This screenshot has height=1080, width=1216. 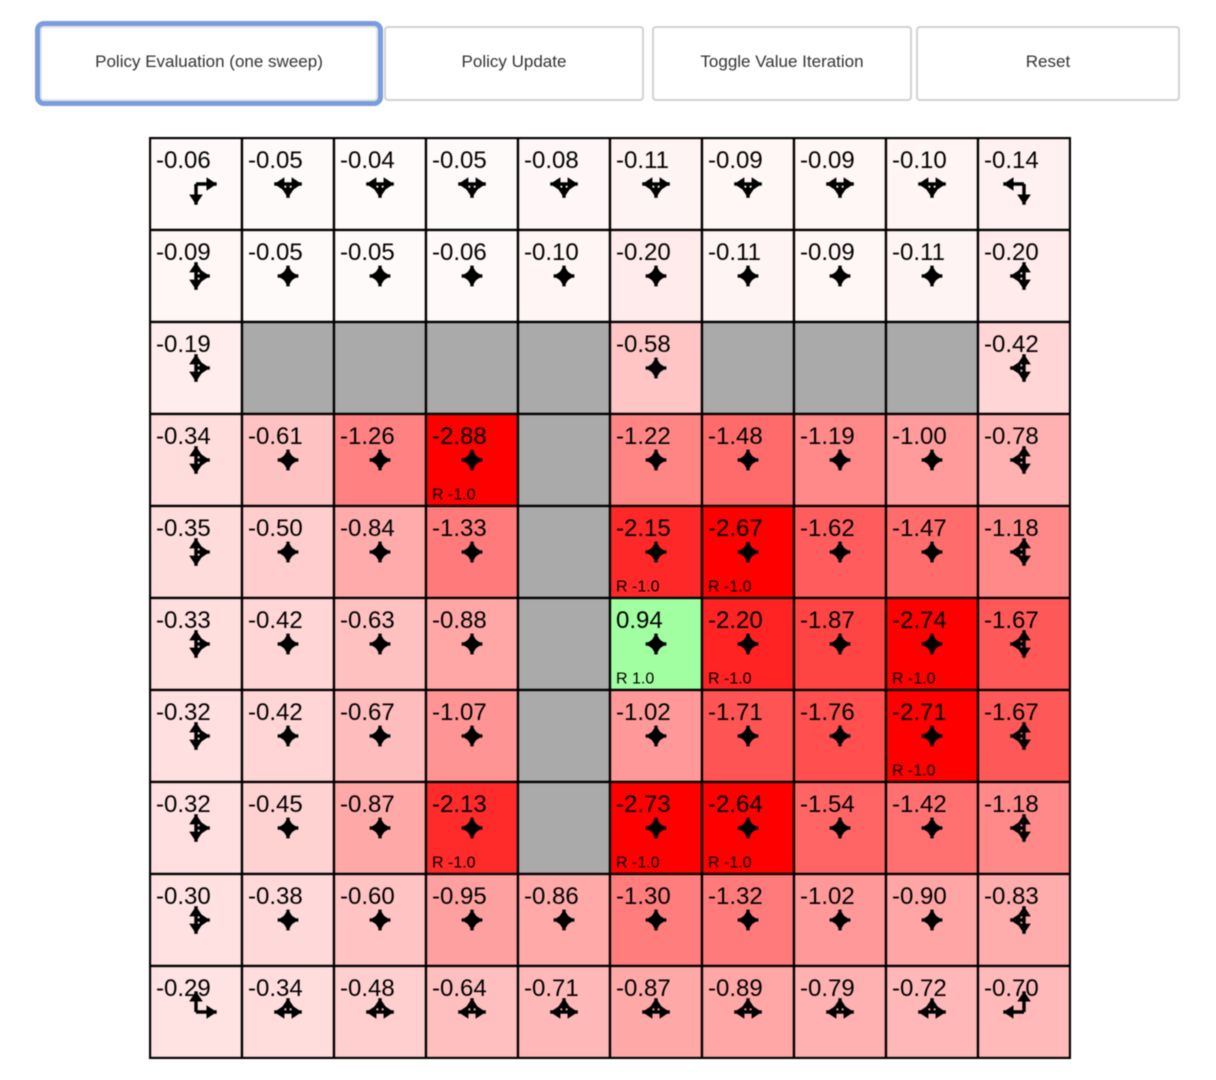 I want to click on svg-text: -0.64, so click(x=459, y=988).